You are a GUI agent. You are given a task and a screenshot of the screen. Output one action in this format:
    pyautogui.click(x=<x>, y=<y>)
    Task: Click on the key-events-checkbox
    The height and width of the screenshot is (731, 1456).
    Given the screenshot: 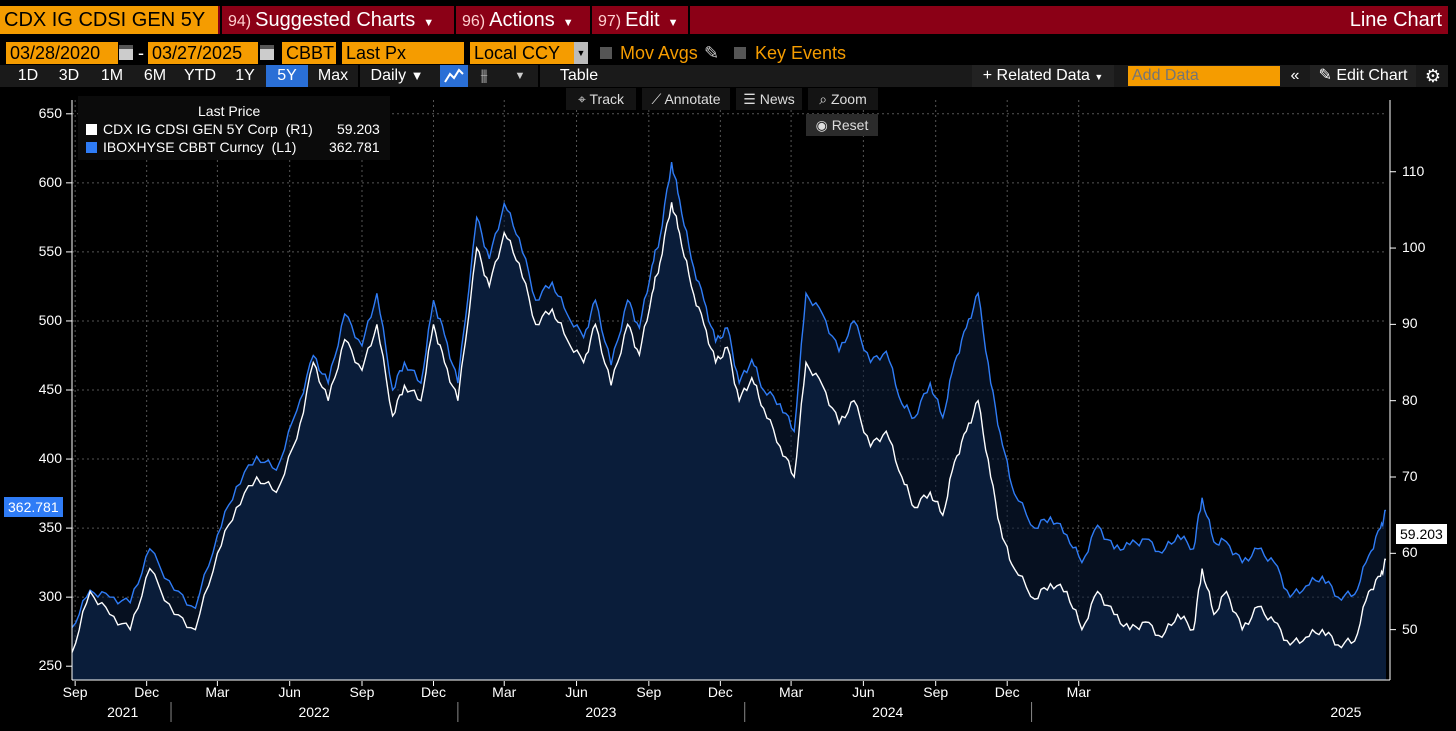 What is the action you would take?
    pyautogui.click(x=740, y=53)
    